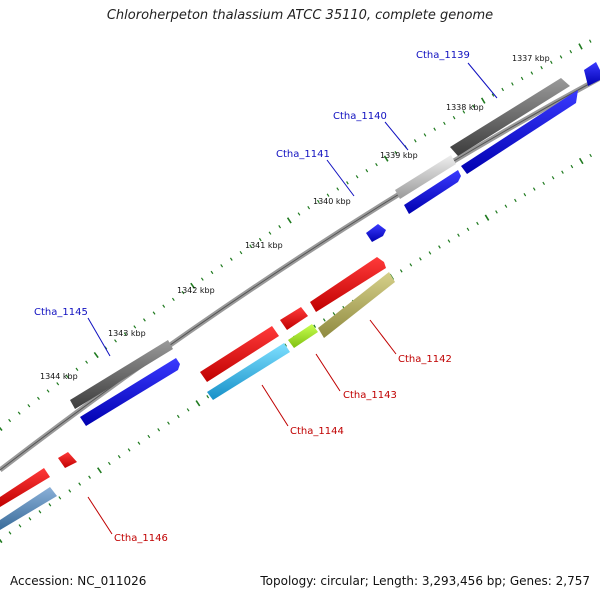 The image size is (600, 600). Describe the element at coordinates (38, 491) in the screenshot. I see `gene-ctha-1146-feature` at that location.